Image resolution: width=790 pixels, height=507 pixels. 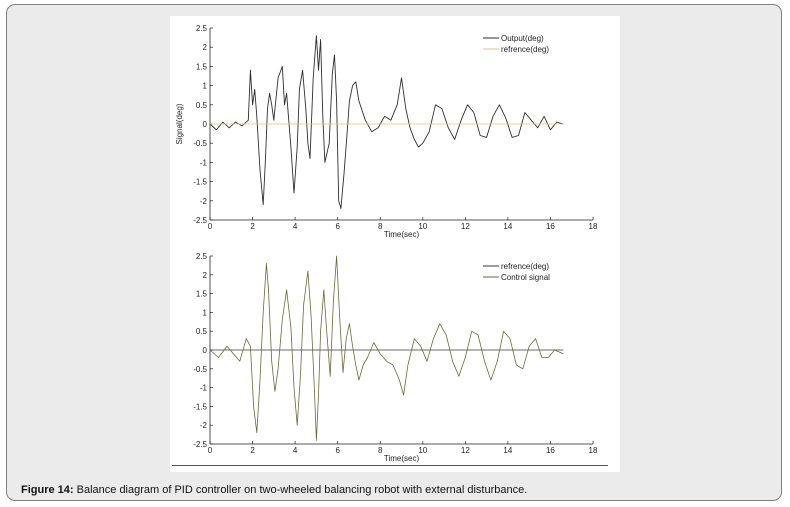 I want to click on legend-label: Output(deg), so click(x=522, y=38).